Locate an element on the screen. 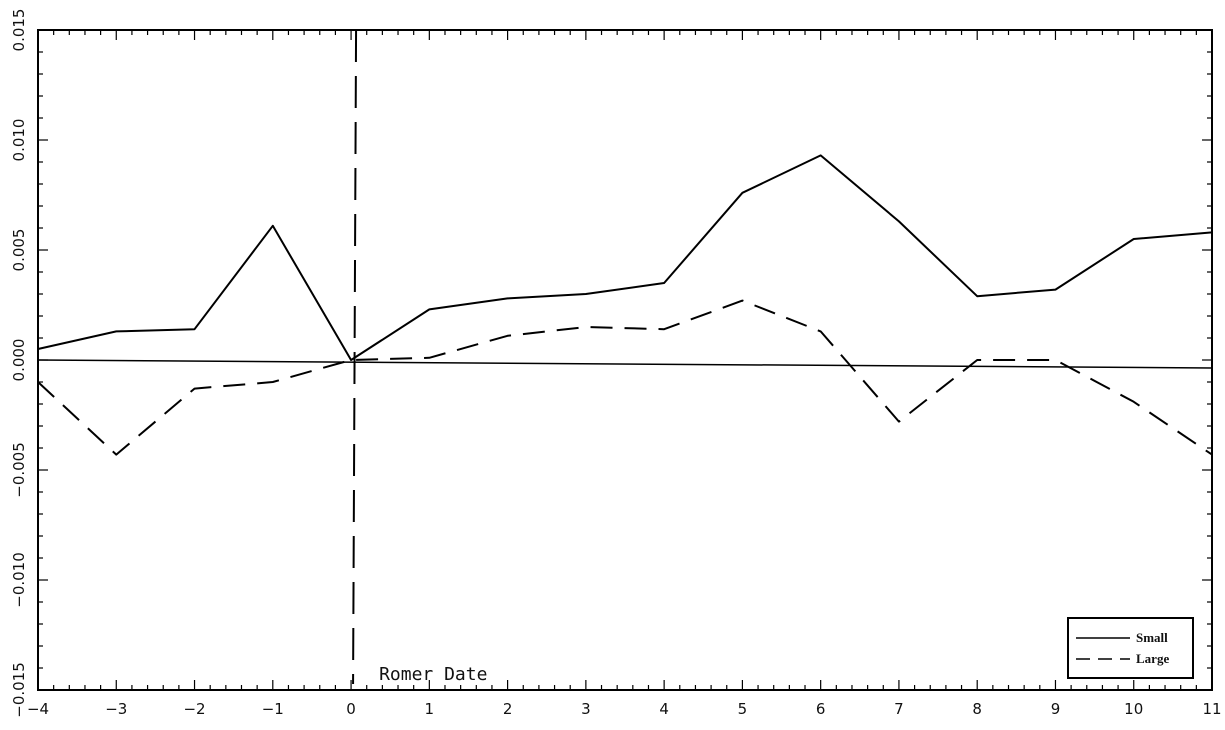  x-tick-label: 11 is located at coordinates (1211, 709).